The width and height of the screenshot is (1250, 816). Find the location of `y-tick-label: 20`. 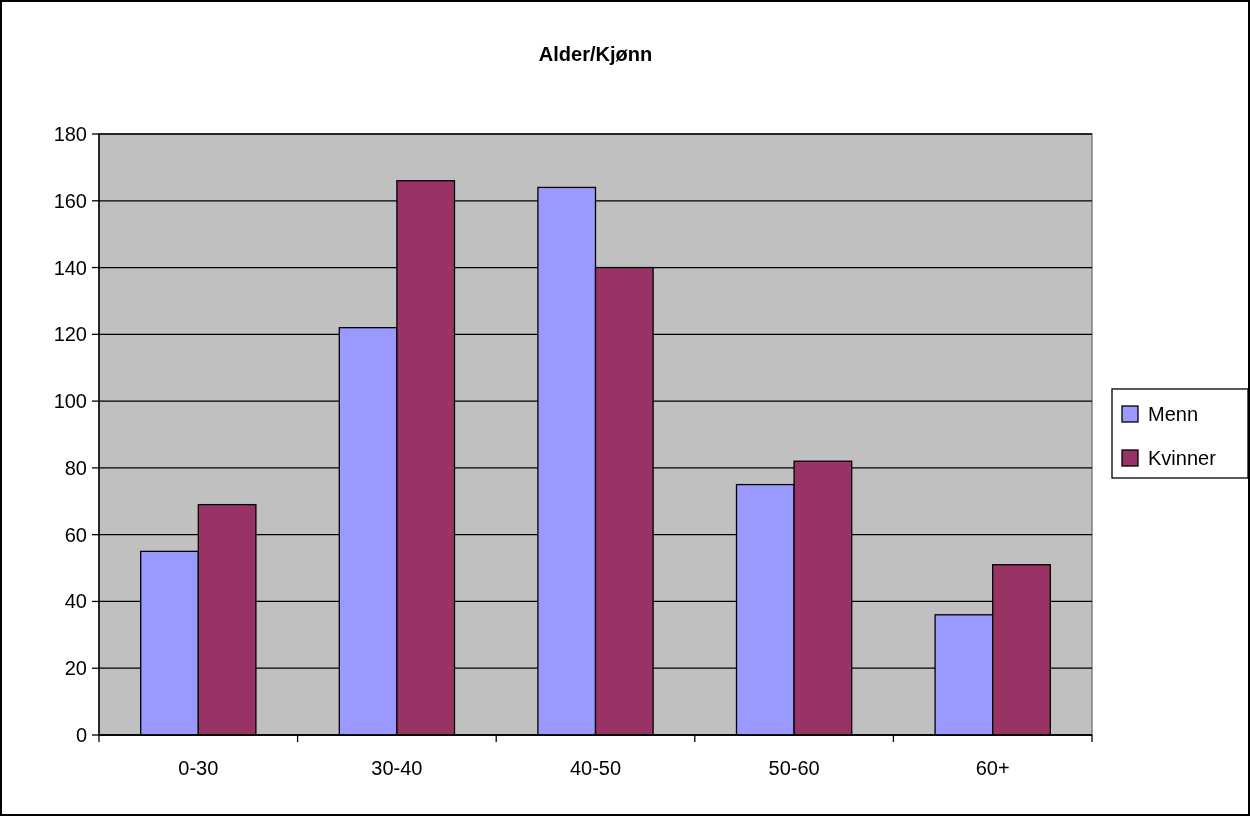

y-tick-label: 20 is located at coordinates (75, 668).